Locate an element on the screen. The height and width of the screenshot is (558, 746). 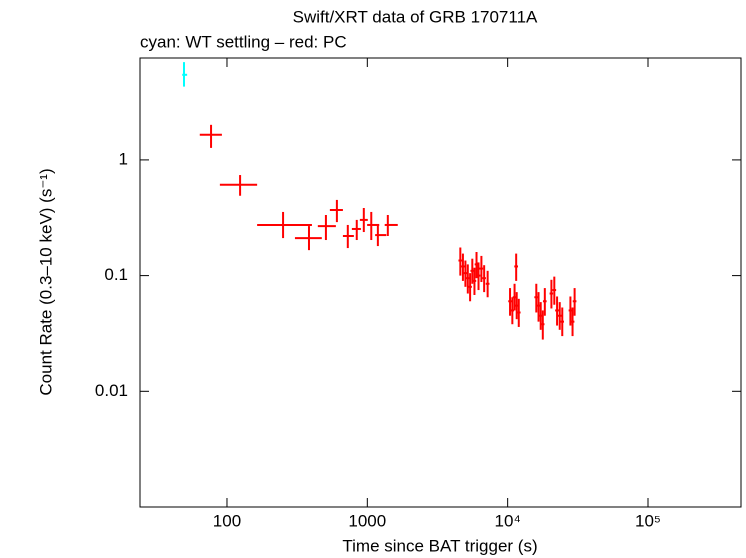
y-axis-label: Count Rate (0.3–10 keV) (s⁻¹) is located at coordinates (45, 281).